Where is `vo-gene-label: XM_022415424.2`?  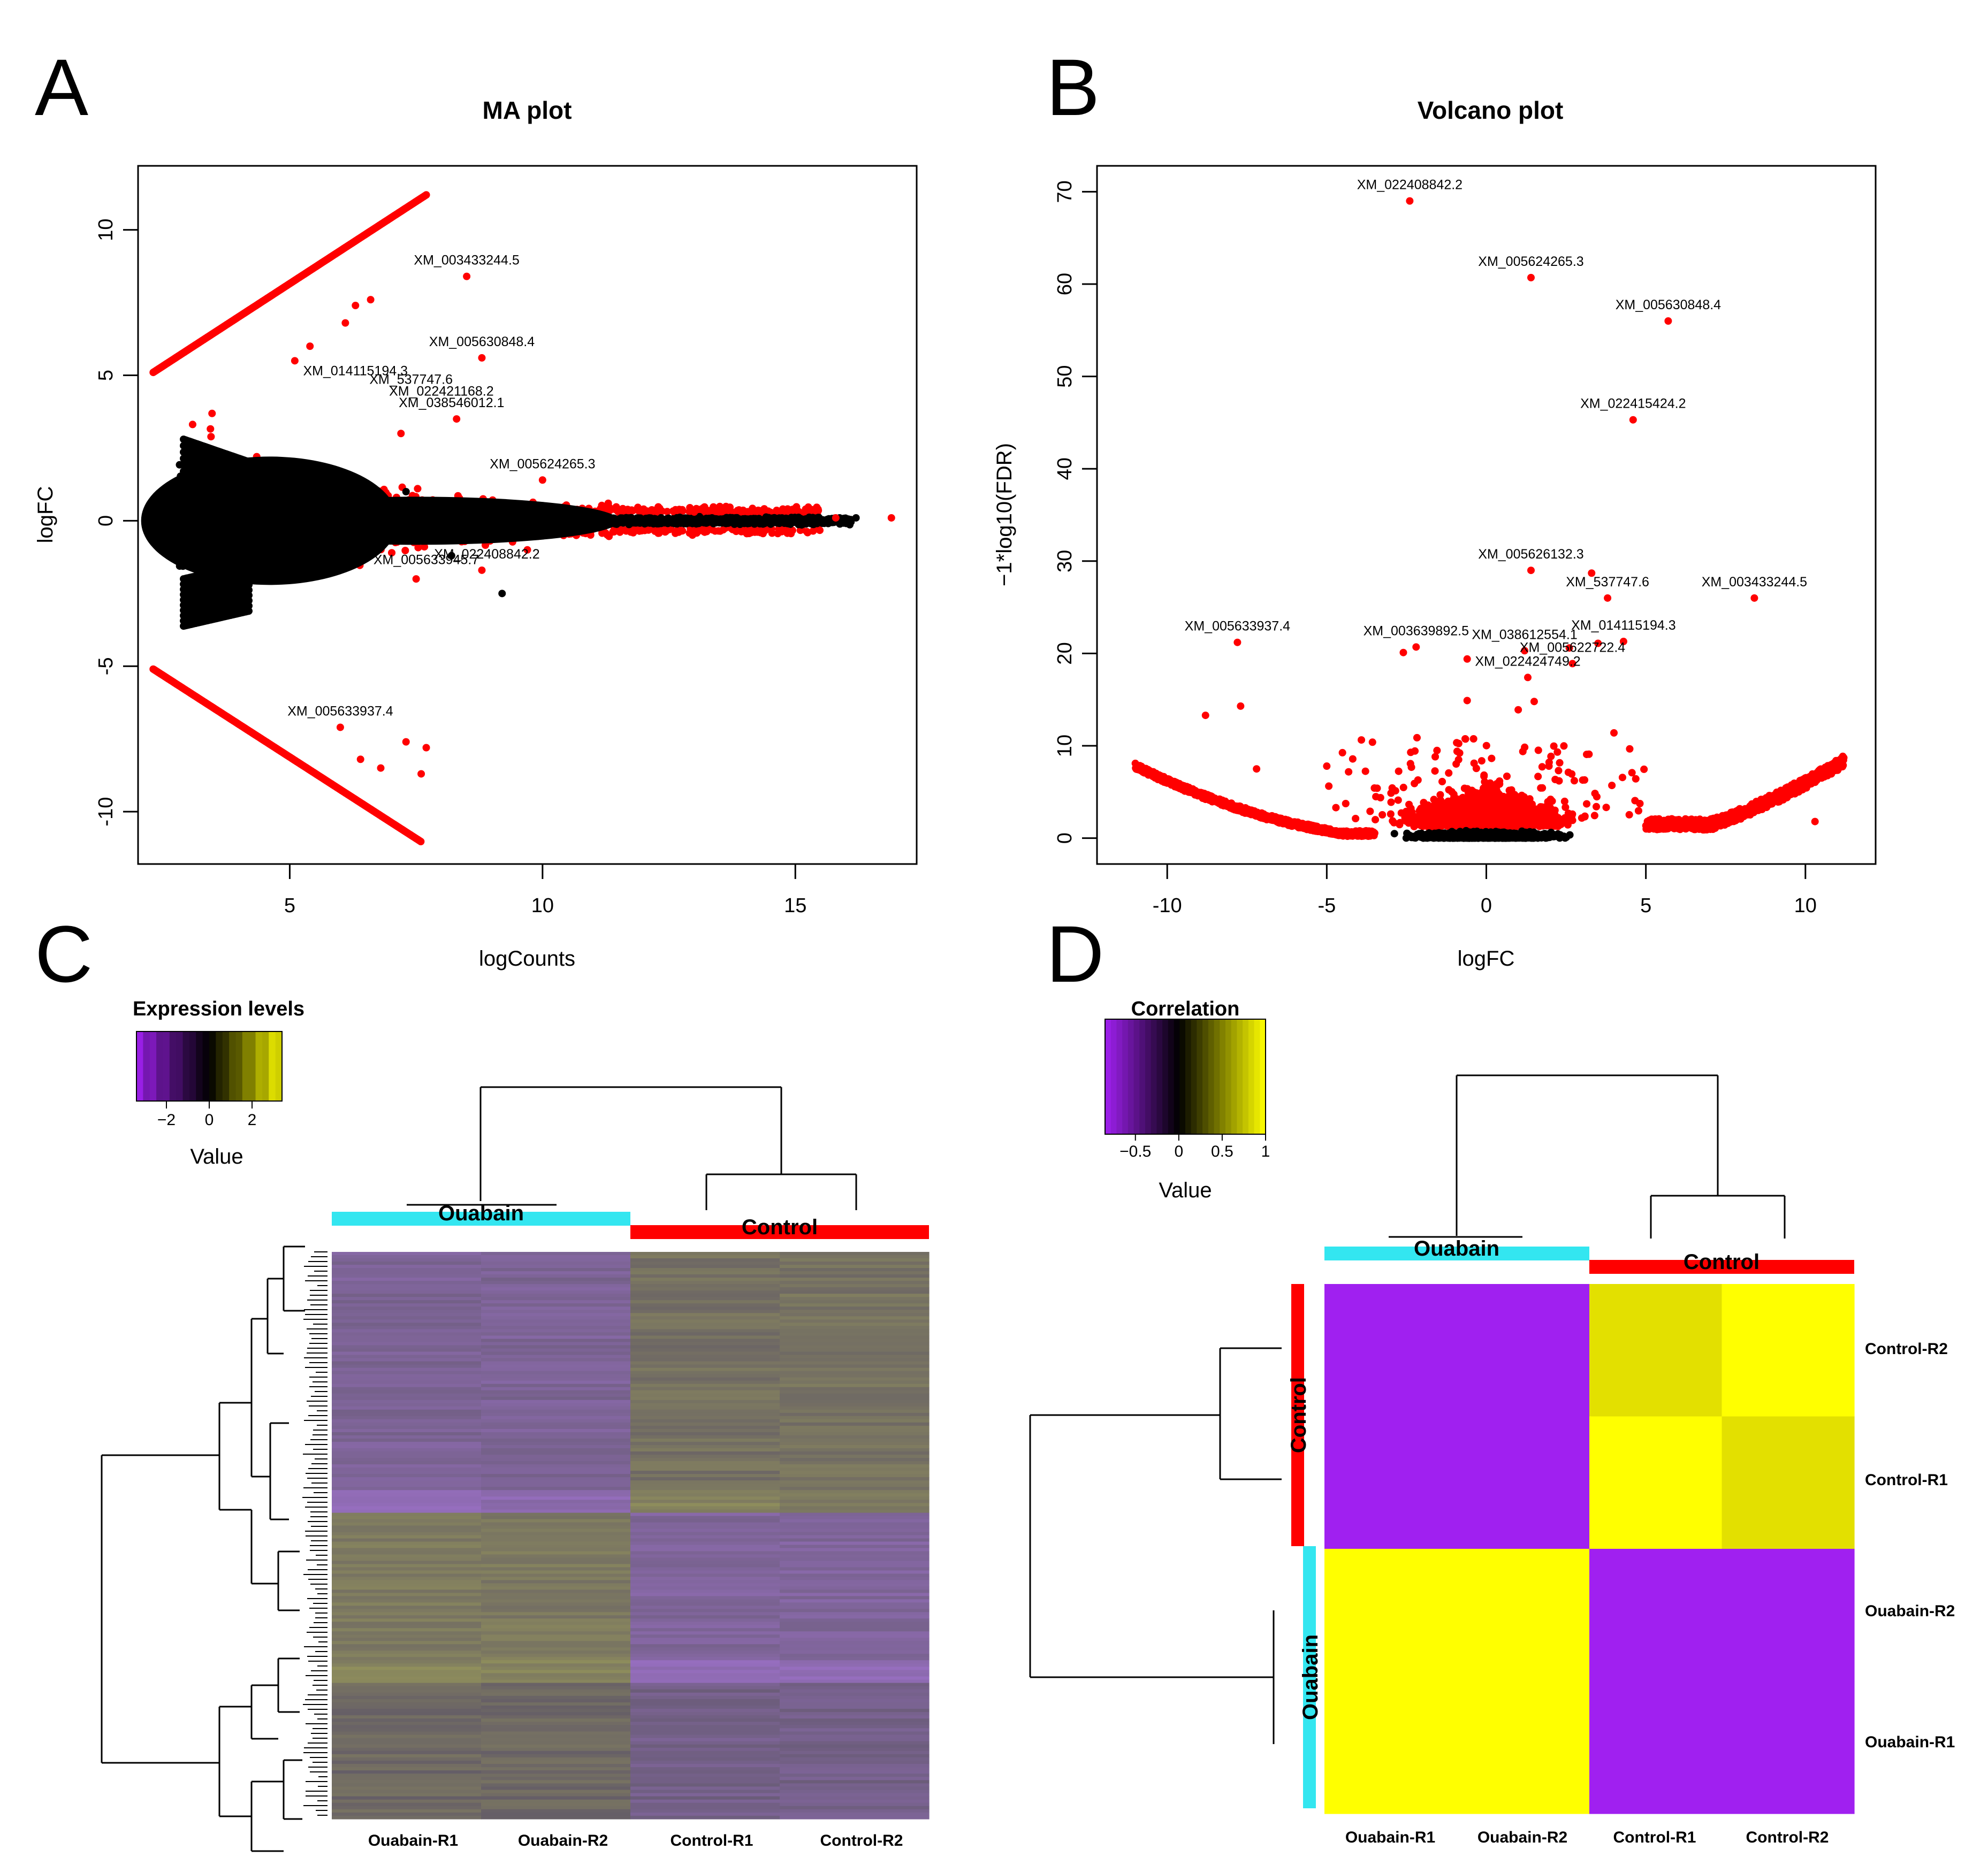 vo-gene-label: XM_022415424.2 is located at coordinates (1633, 403).